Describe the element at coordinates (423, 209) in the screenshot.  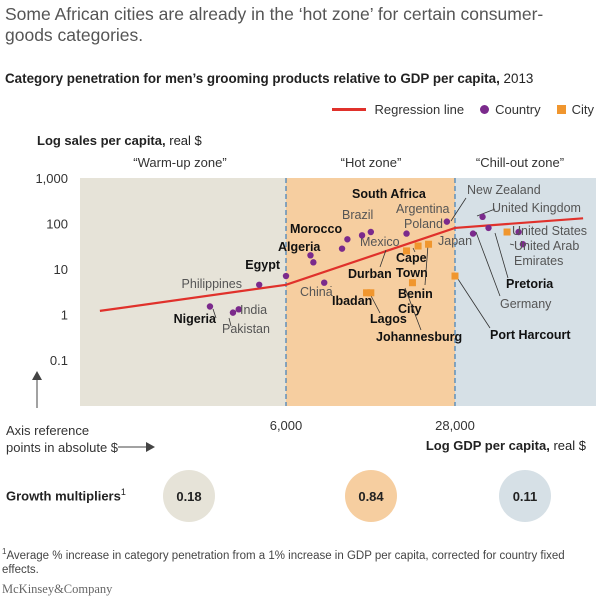
I see `point-label: Argentina` at that location.